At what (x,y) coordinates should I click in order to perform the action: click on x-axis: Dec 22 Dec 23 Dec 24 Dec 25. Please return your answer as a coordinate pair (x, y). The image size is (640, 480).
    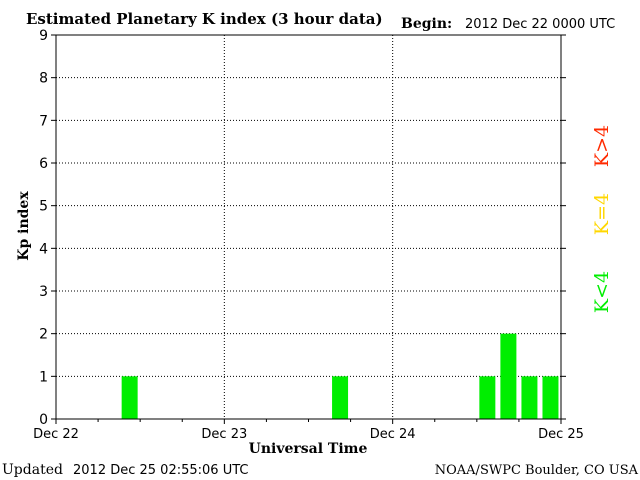
    Looking at the image, I should click on (308, 430).